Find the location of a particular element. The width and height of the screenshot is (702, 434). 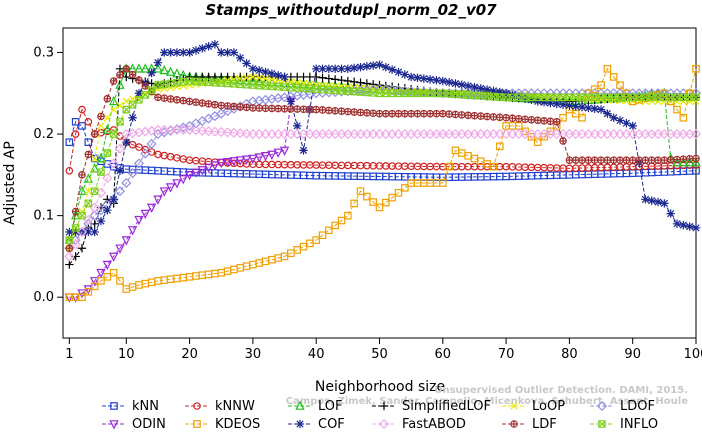

x-tick-label: 80 is located at coordinates (569, 354).